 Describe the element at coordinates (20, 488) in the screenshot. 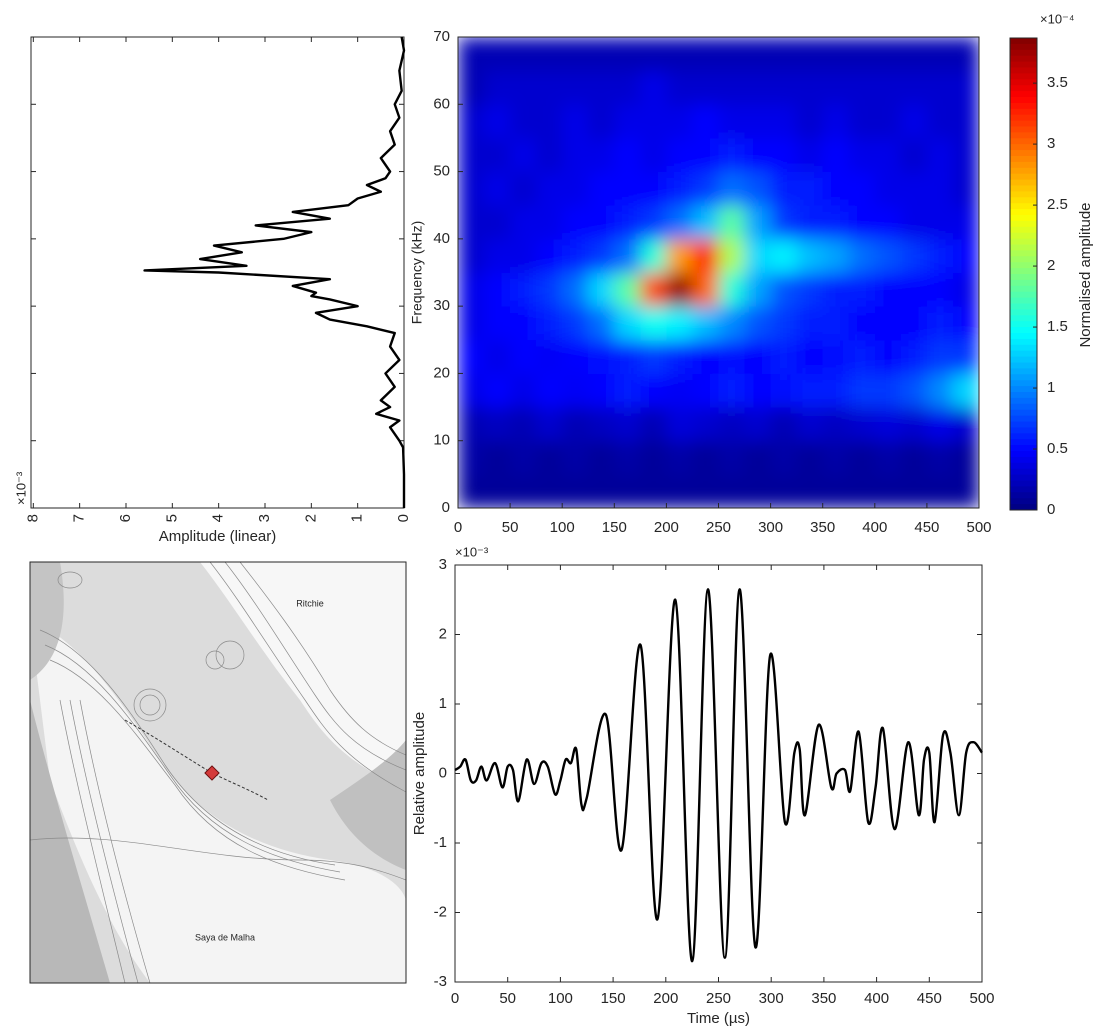

I see `x-exponent: ×10⁻³` at that location.